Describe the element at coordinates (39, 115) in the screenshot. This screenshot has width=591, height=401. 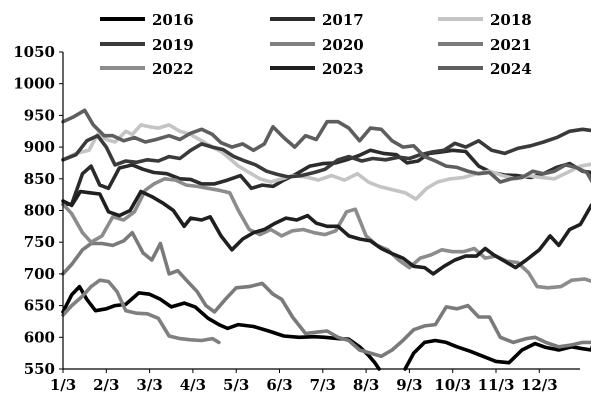
I see `y-tick-label: 950` at that location.